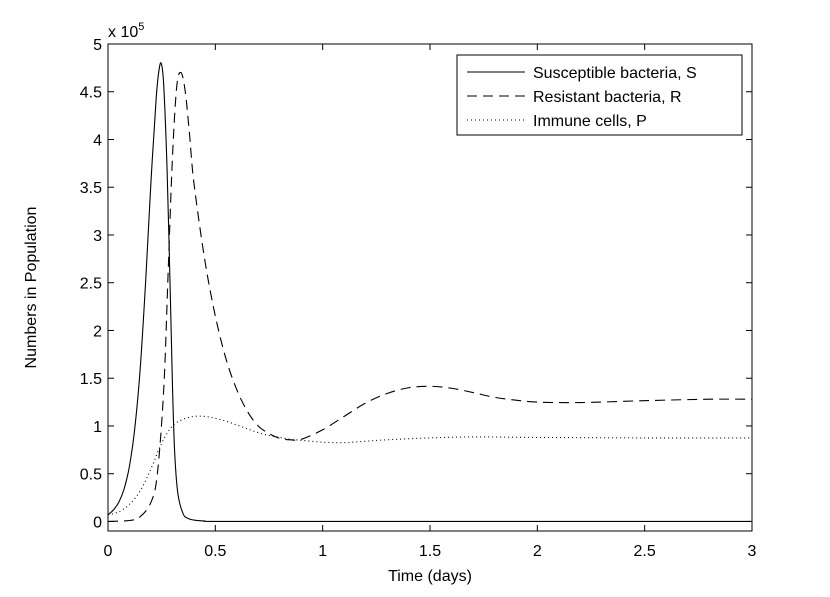 This screenshot has height=597, width=830. What do you see at coordinates (91, 379) in the screenshot?
I see `y-tick-label: 1.5` at bounding box center [91, 379].